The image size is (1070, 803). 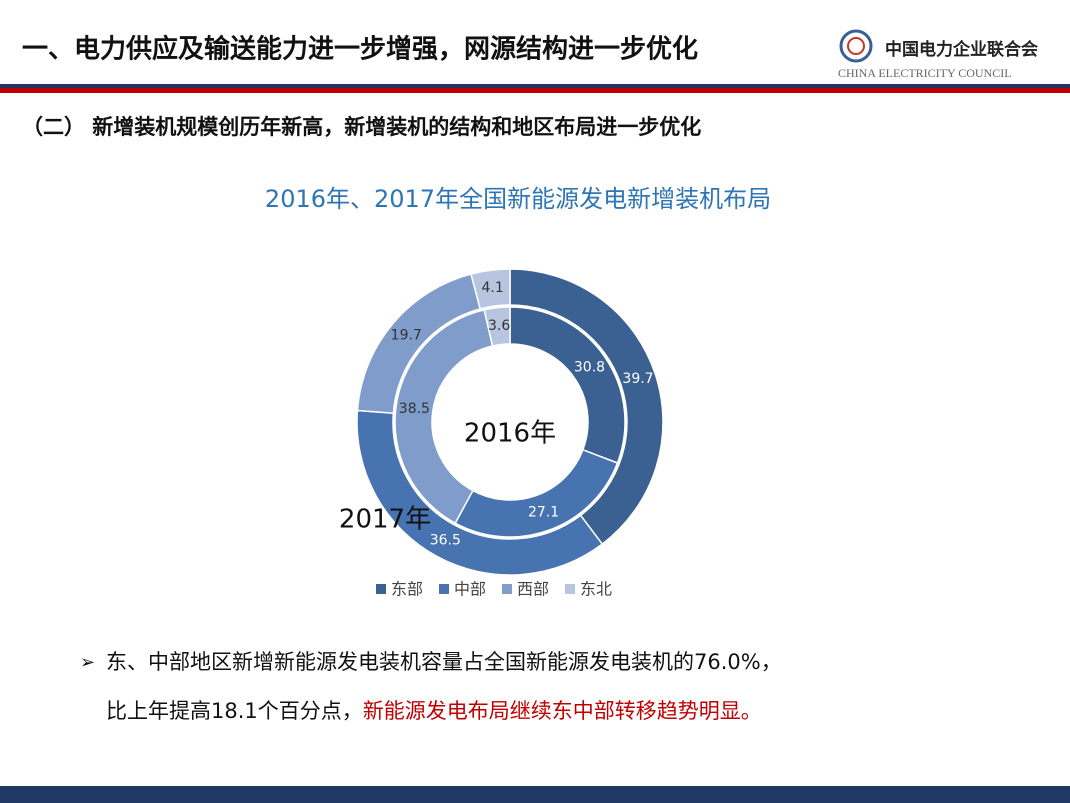 I want to click on bullet-line-1: 东、中部地区新增新能源发电装机容量占全国新能源发电装机的76.0%，, so click(x=444, y=662).